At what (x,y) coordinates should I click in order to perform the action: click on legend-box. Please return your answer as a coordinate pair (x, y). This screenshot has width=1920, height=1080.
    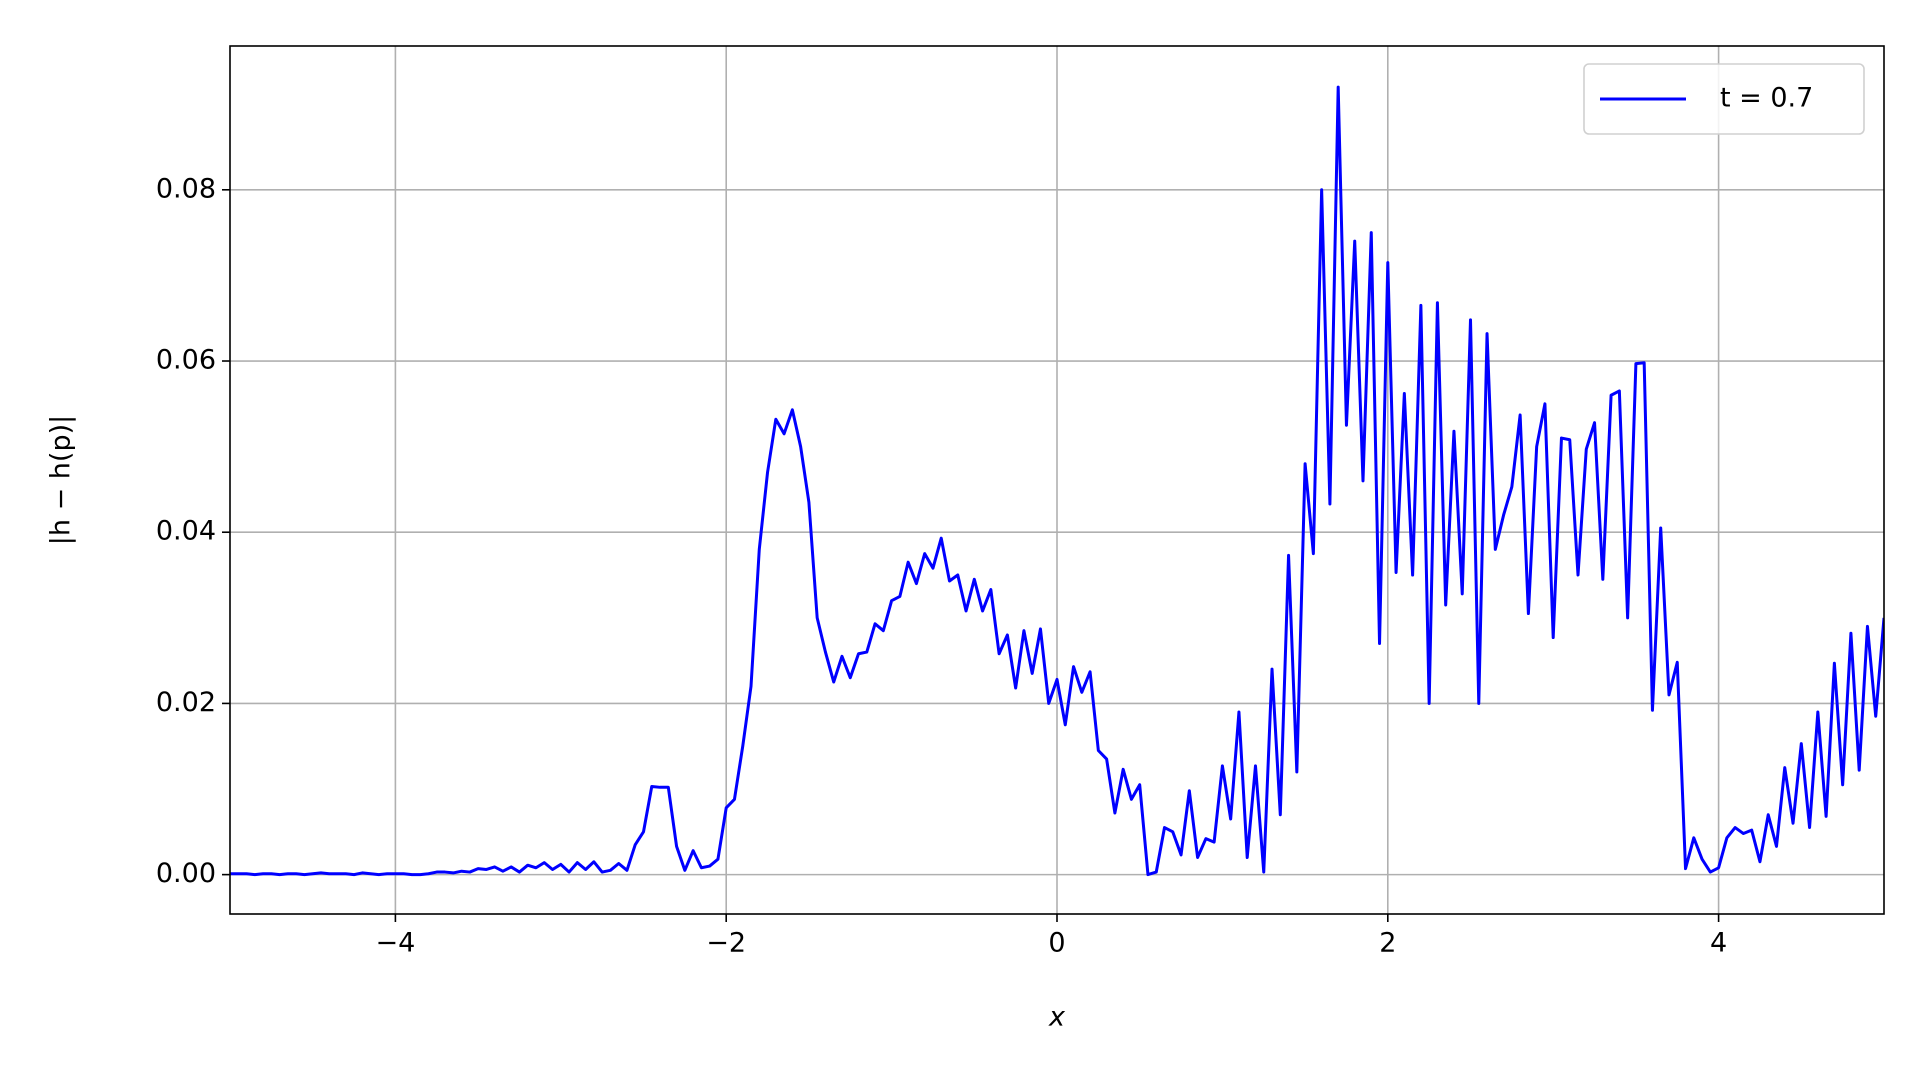
    Looking at the image, I should click on (1724, 99).